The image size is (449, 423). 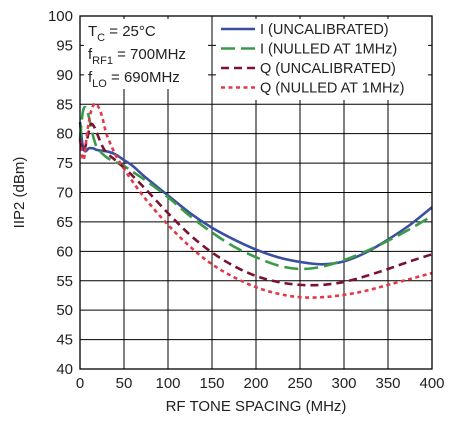 What do you see at coordinates (324, 30) in the screenshot?
I see `legend-label: I (UNCALIBRATED)` at bounding box center [324, 30].